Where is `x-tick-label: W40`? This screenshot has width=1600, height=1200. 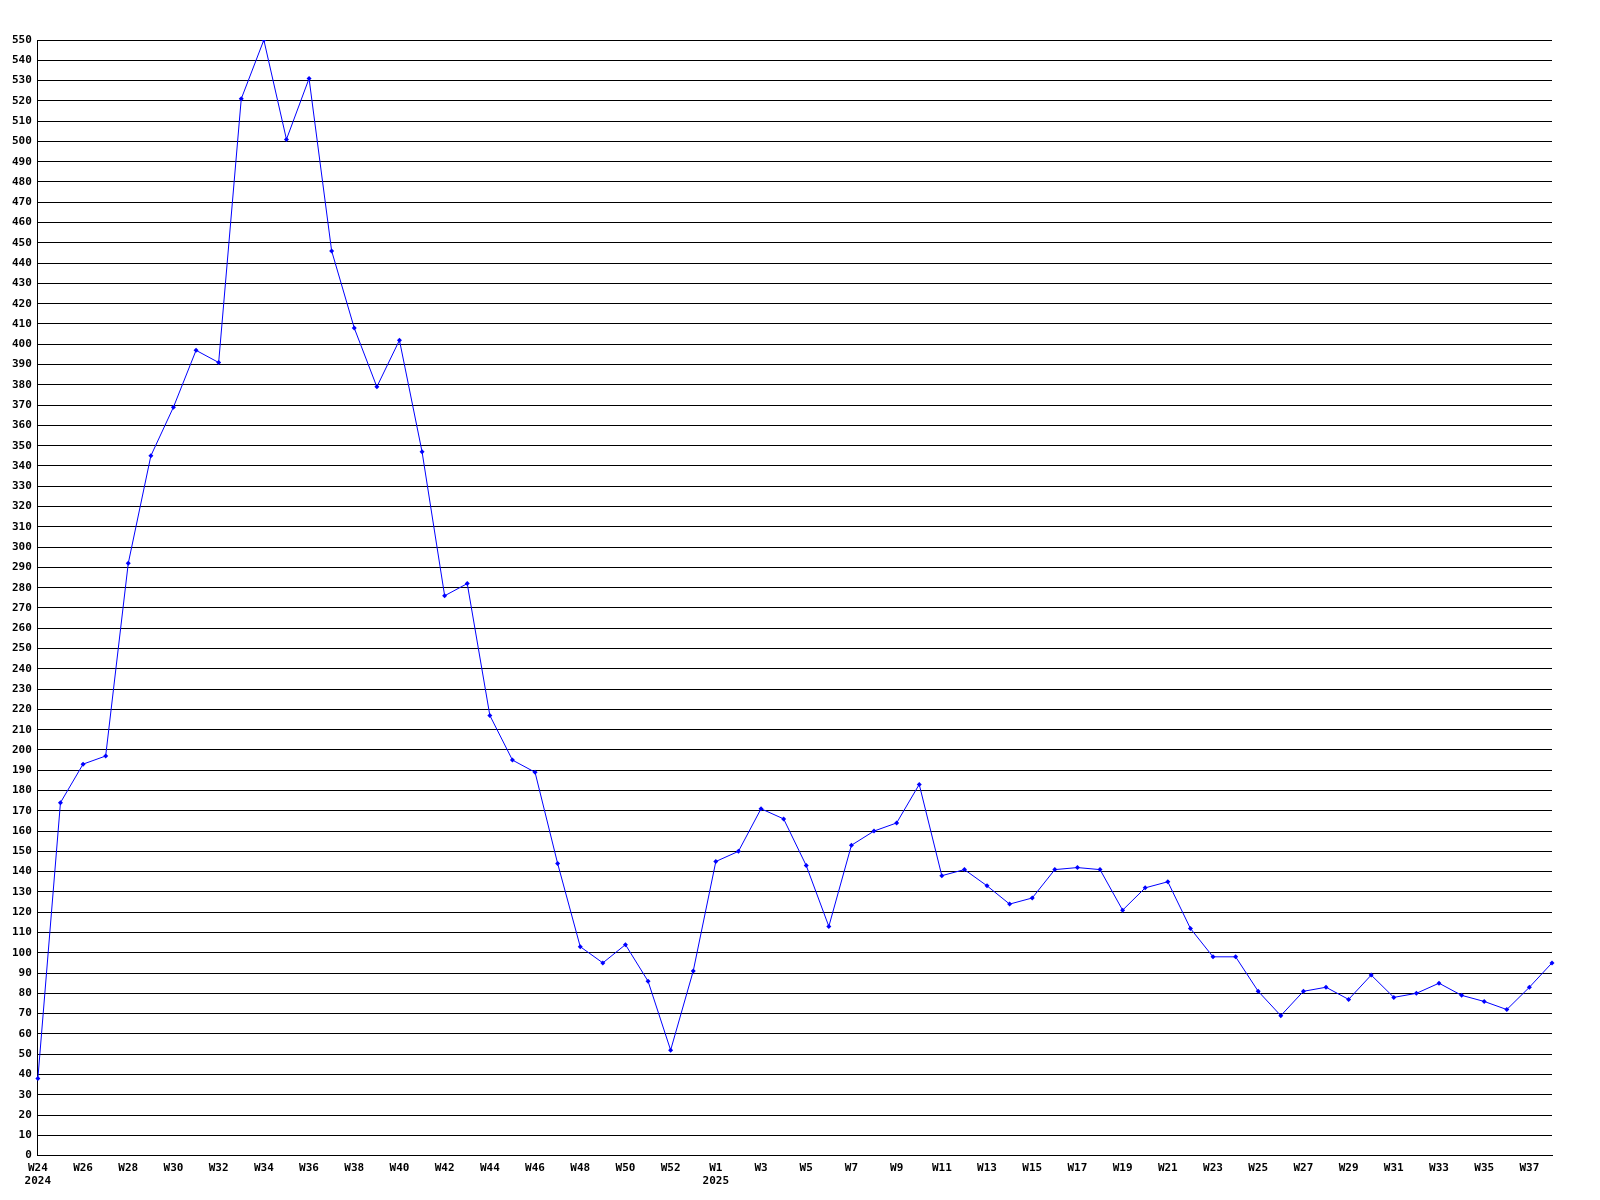
x-tick-label: W40 is located at coordinates (399, 1168).